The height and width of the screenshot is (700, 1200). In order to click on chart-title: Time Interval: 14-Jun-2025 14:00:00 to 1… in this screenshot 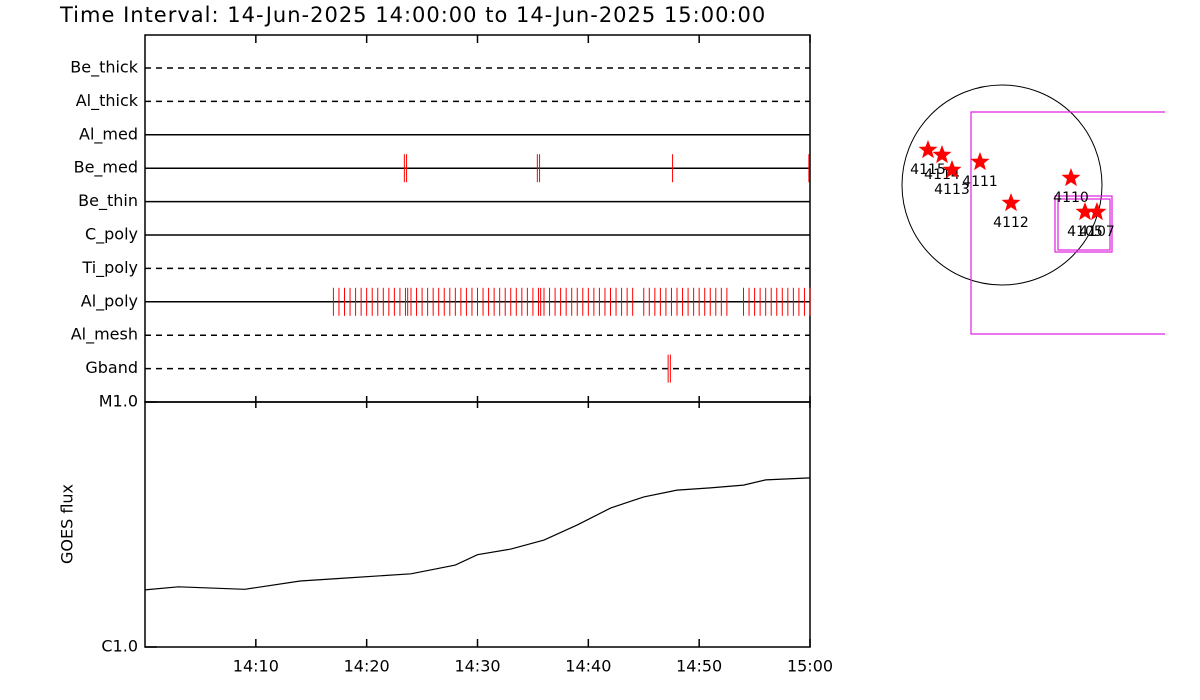, I will do `click(412, 15)`.